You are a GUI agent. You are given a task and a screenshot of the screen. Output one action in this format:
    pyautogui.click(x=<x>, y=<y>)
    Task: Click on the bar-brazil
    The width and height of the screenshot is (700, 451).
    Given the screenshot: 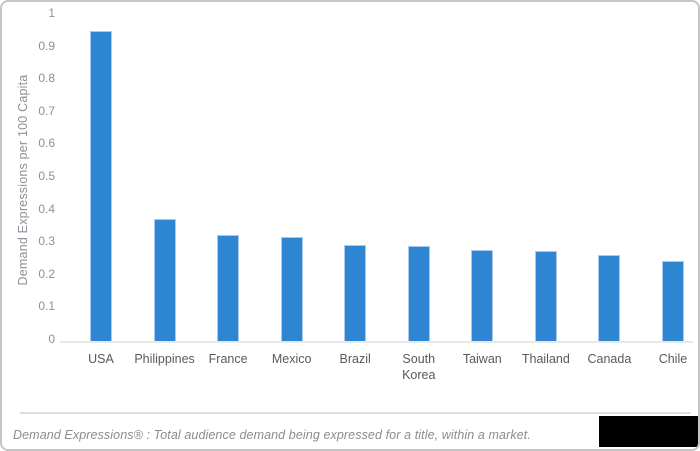 What is the action you would take?
    pyautogui.click(x=355, y=293)
    